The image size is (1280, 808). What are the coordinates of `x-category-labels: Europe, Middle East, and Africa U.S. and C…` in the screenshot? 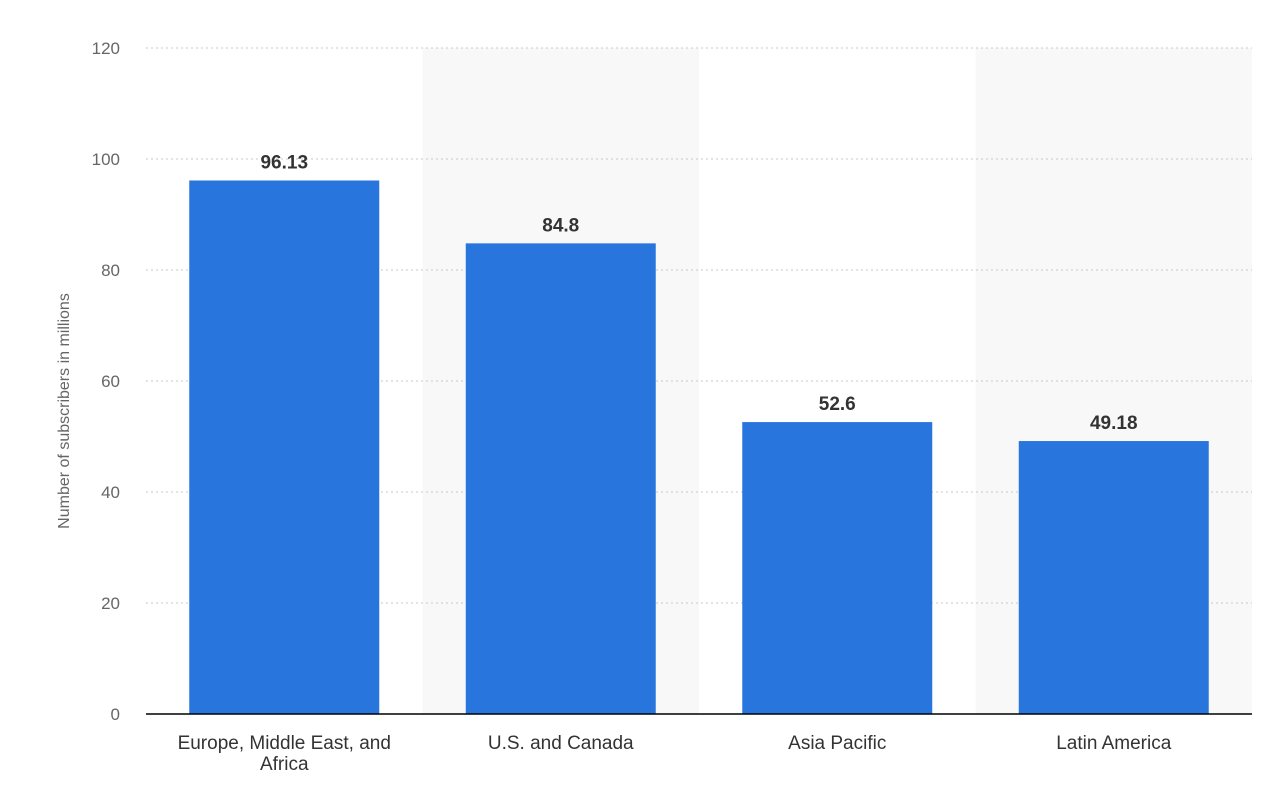 It's located at (675, 754).